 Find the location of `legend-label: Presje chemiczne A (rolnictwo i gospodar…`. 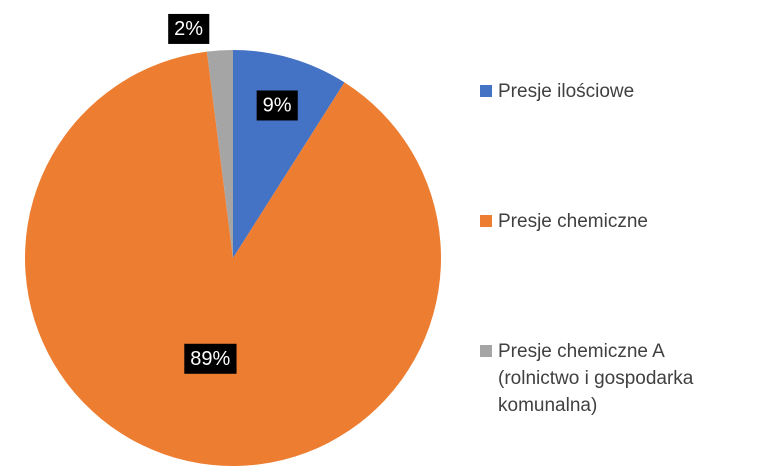

legend-label: Presje chemiczne A (rolnictwo i gospodar… is located at coordinates (596, 378).